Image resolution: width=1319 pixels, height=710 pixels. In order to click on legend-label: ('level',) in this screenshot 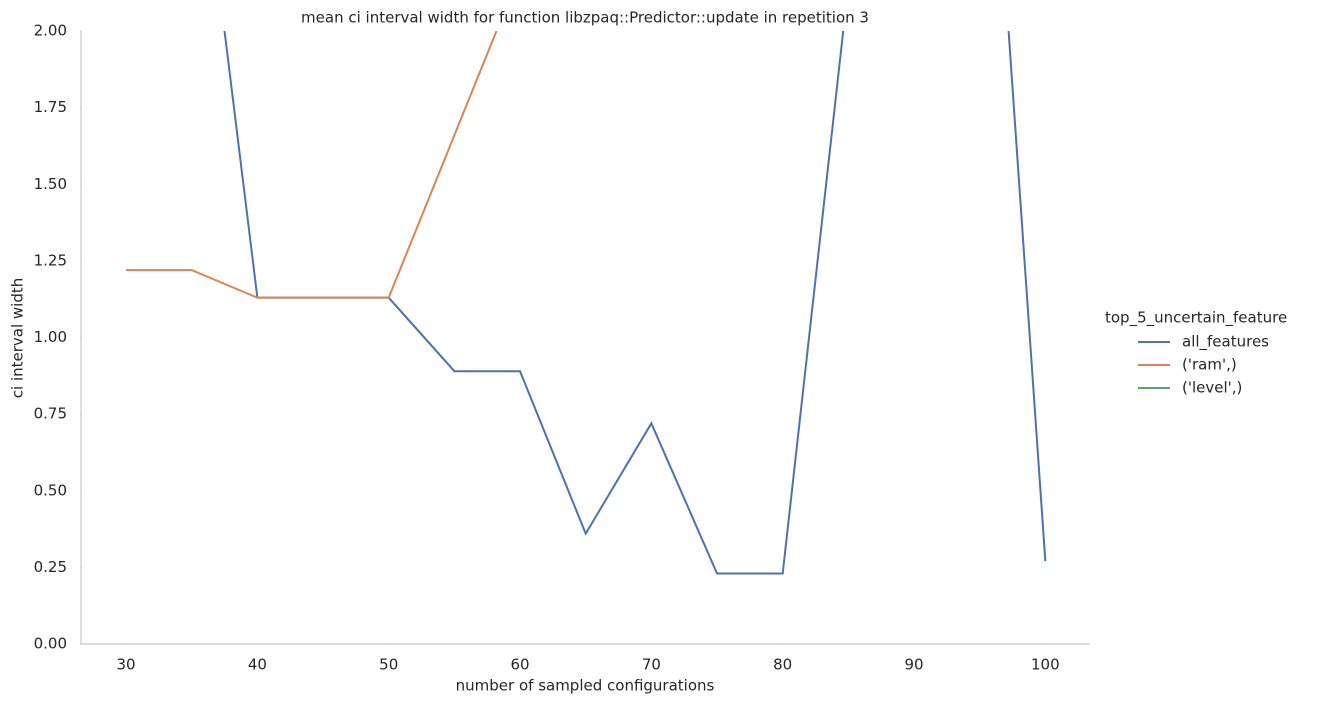, I will do `click(1212, 388)`.